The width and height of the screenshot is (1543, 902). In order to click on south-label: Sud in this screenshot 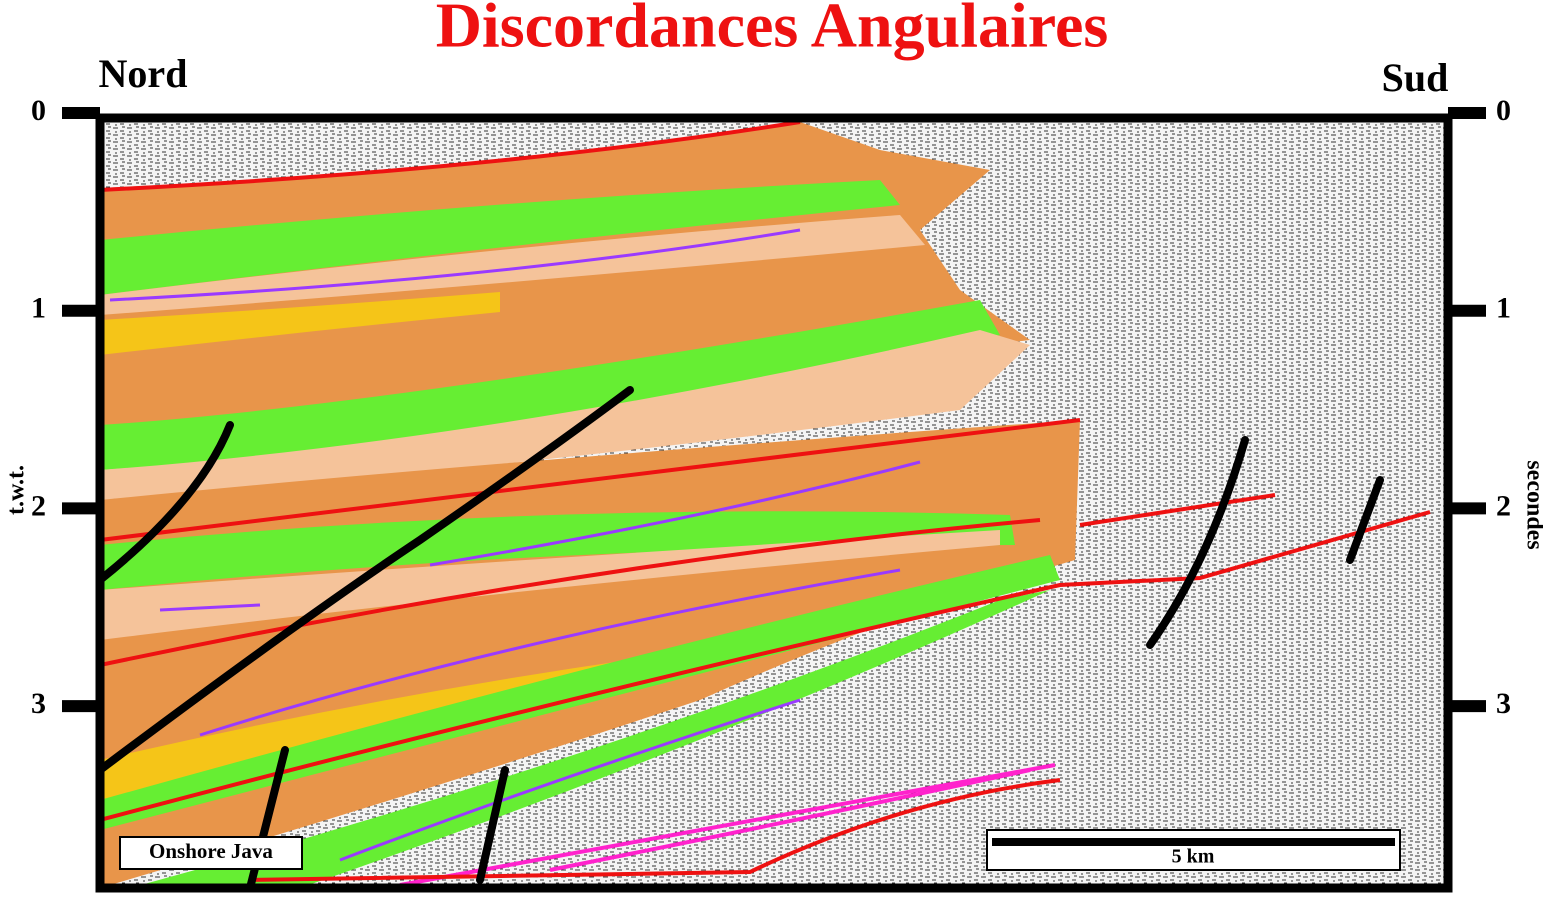, I will do `click(1415, 77)`.